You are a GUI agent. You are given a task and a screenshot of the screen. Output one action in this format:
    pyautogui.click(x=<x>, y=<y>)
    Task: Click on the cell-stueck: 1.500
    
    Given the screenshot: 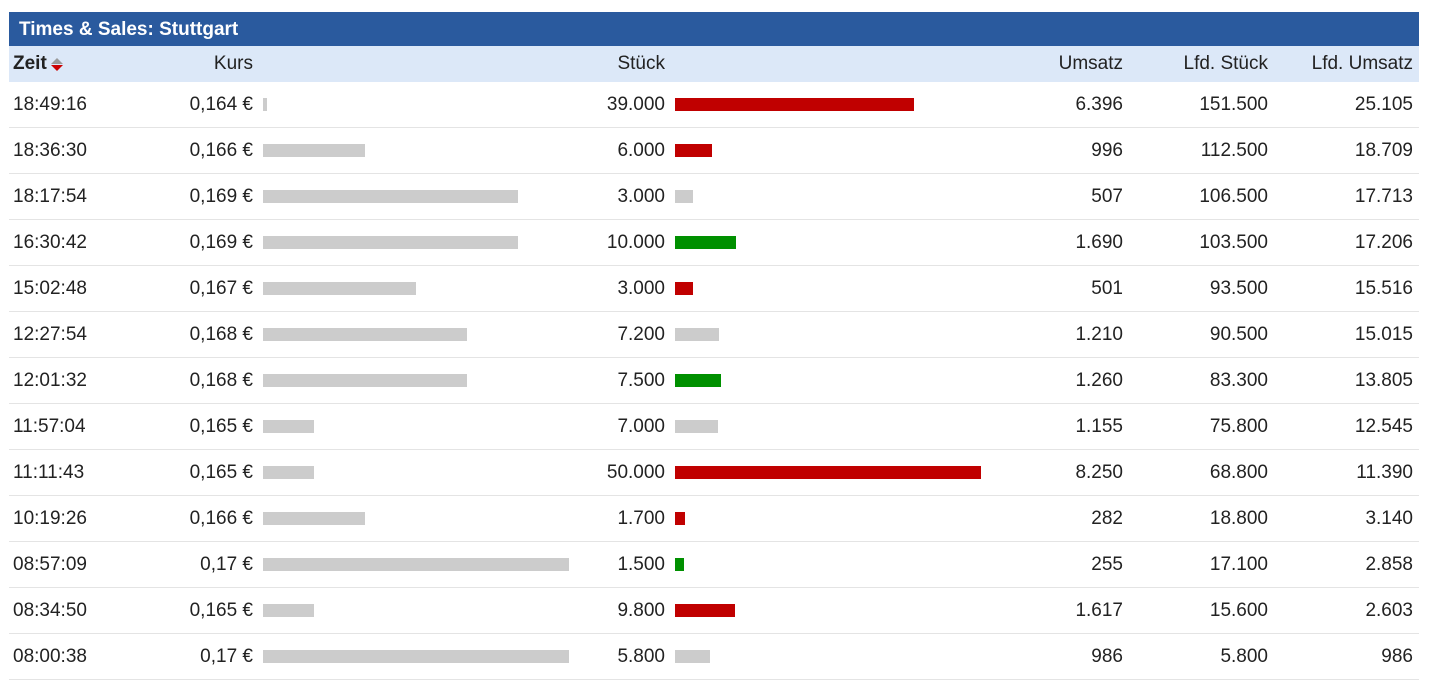 What is the action you would take?
    pyautogui.click(x=641, y=564)
    